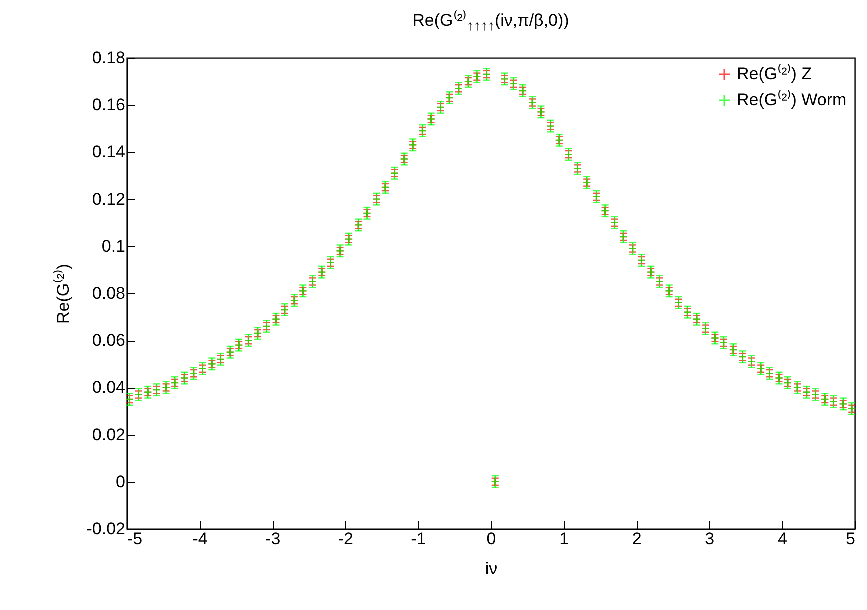  Describe the element at coordinates (346, 539) in the screenshot. I see `x-tick-label: -2` at that location.